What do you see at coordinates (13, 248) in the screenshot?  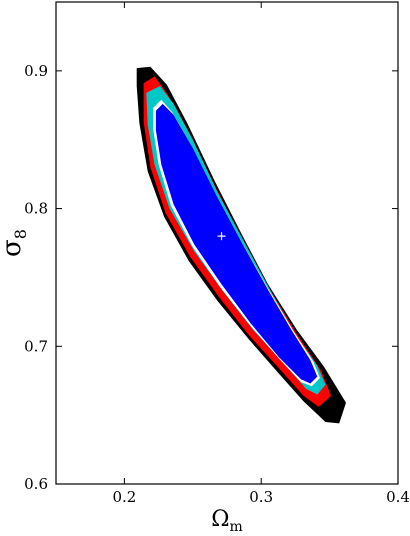 I see `y-axis-label-main: σ` at bounding box center [13, 248].